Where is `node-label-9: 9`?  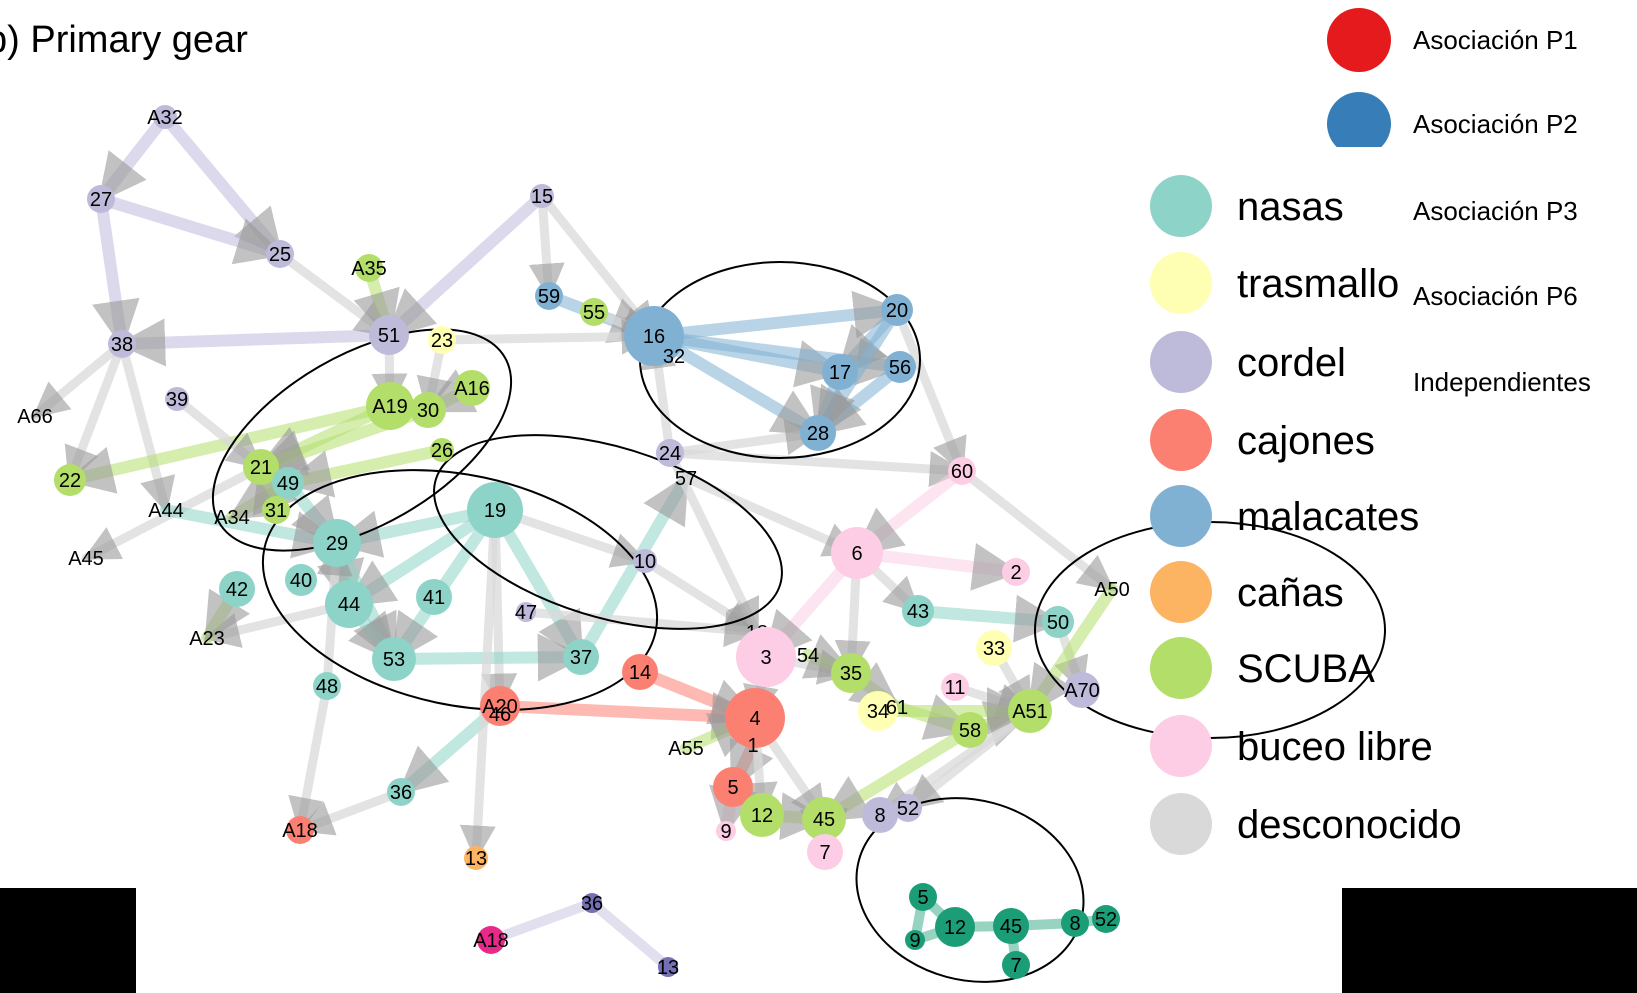 node-label-9: 9 is located at coordinates (914, 941).